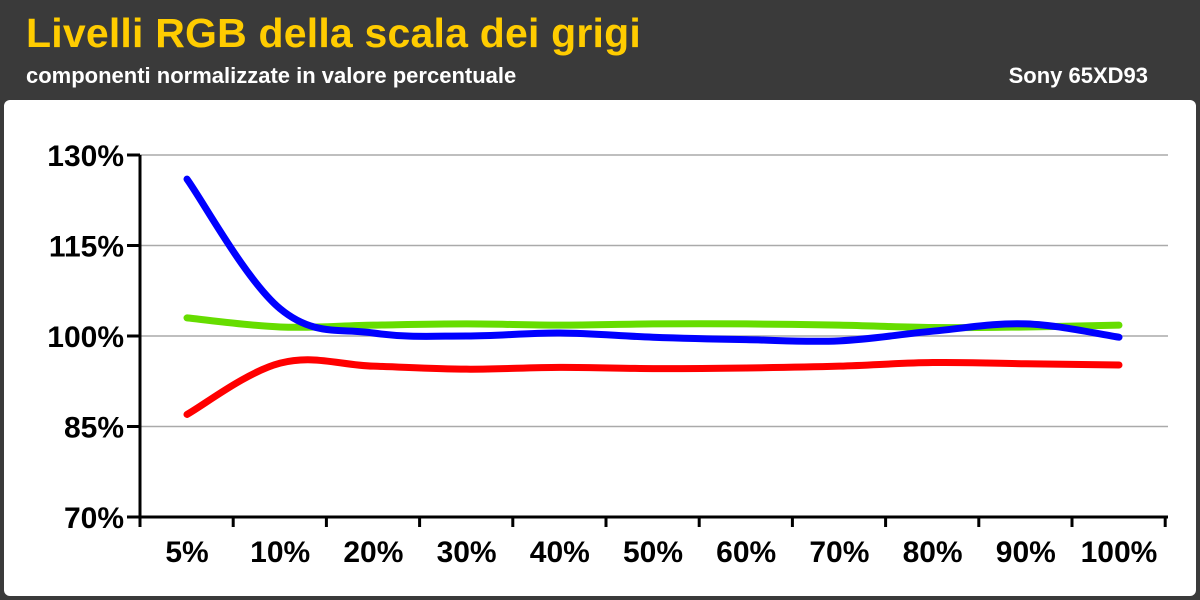 The image size is (1200, 600). What do you see at coordinates (653, 387) in the screenshot?
I see `series-line-red` at bounding box center [653, 387].